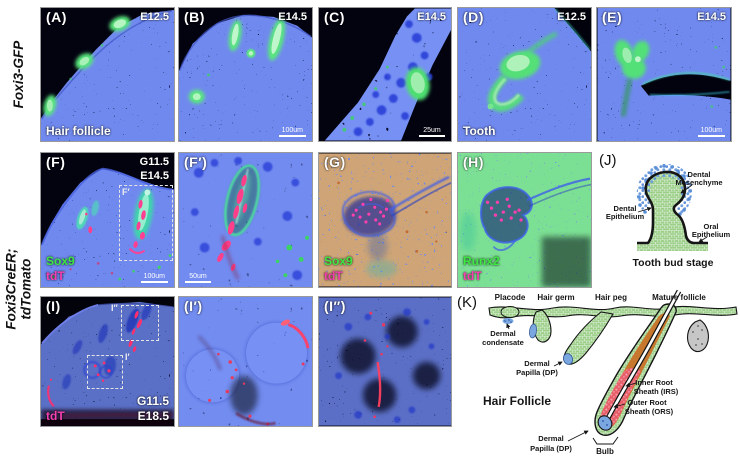  What do you see at coordinates (335, 162) in the screenshot?
I see `panel-letter: (G)` at bounding box center [335, 162].